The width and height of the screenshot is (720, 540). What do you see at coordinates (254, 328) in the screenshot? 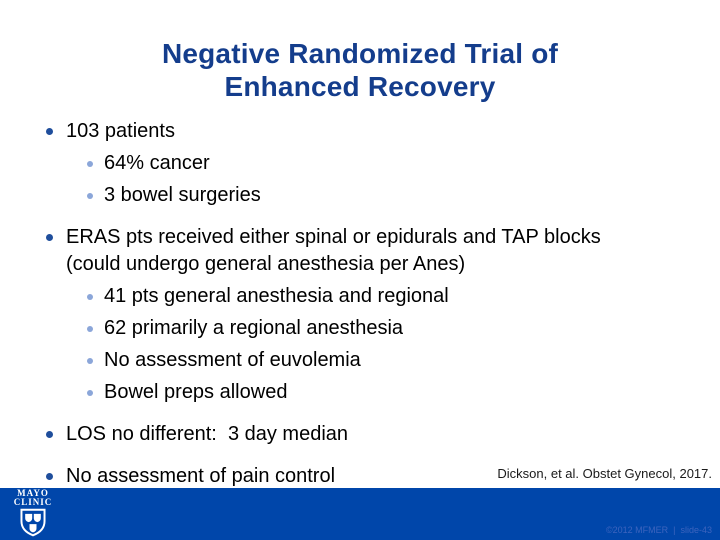
I see `bullet-text: 62 primarily a regional anesthesia` at bounding box center [254, 328].